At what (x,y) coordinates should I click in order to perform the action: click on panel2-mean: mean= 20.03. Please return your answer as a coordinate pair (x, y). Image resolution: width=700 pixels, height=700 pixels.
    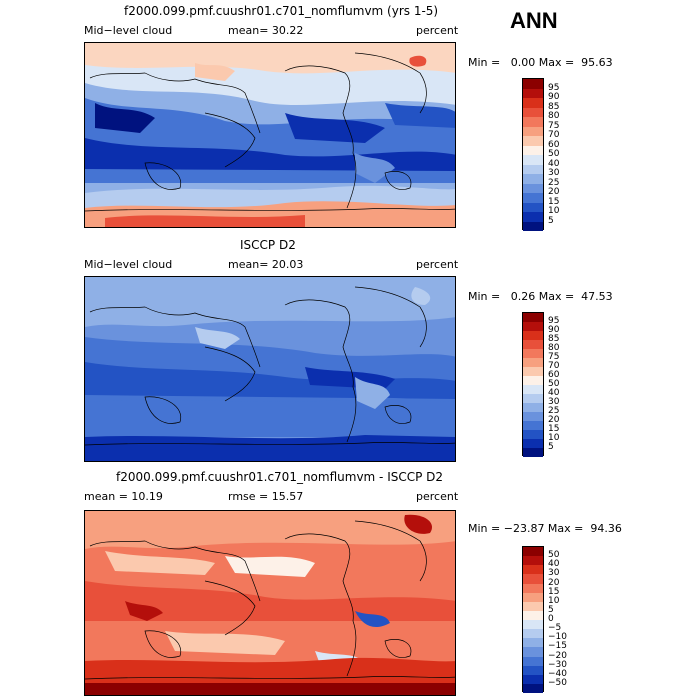
    Looking at the image, I should click on (266, 264).